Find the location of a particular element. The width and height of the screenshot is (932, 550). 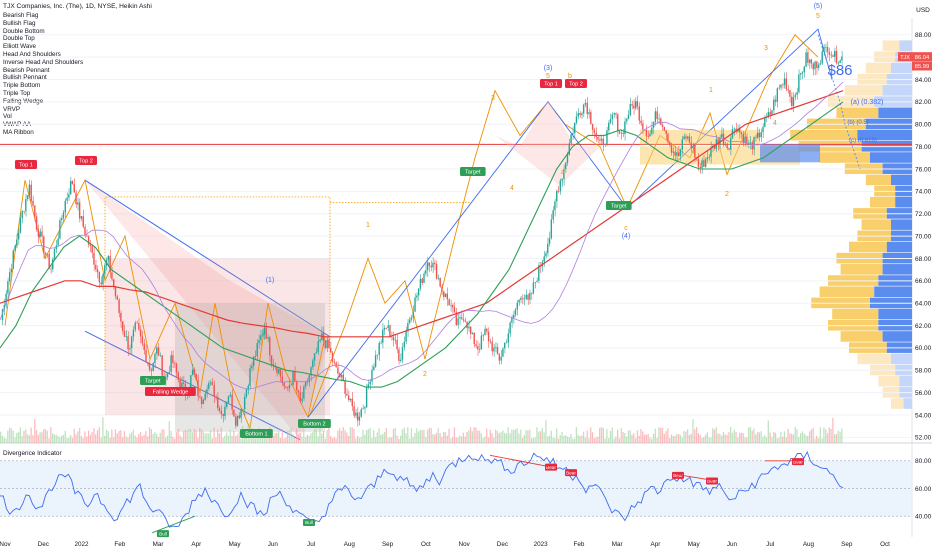

legend-item: Triple Bottom is located at coordinates (22, 86).